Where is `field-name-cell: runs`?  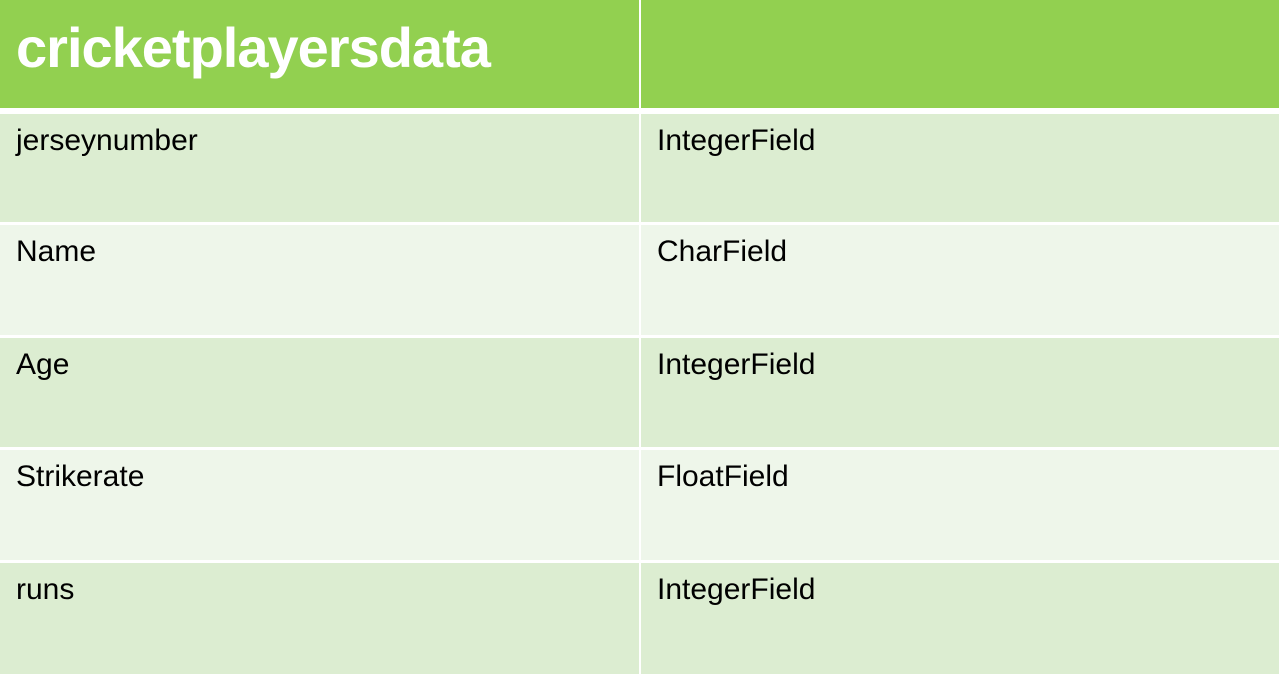
field-name-cell: runs is located at coordinates (319, 618).